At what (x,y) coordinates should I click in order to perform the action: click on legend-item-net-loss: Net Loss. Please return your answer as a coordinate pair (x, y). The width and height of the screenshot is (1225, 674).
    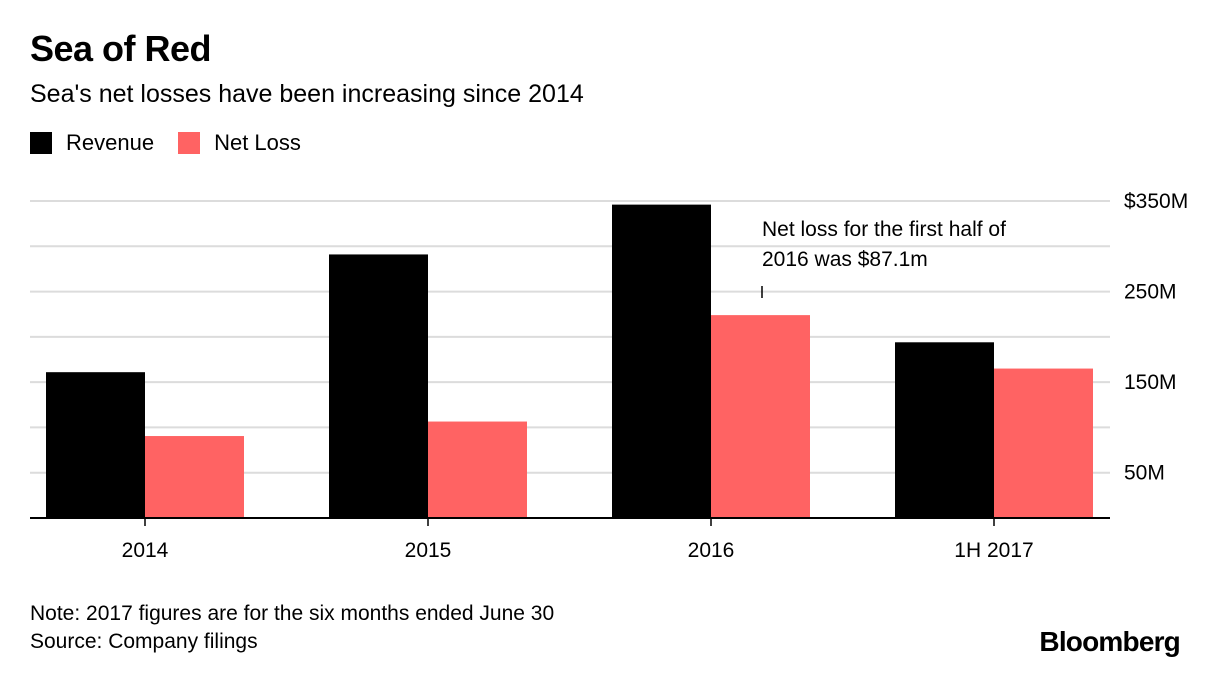
    Looking at the image, I should click on (239, 143).